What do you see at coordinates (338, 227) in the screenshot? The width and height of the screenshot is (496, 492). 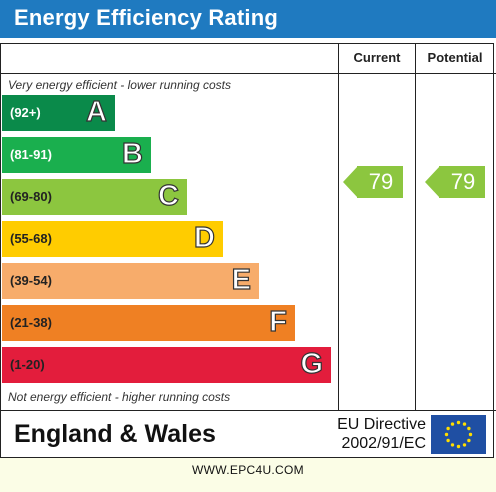 I see `current-column-divider` at bounding box center [338, 227].